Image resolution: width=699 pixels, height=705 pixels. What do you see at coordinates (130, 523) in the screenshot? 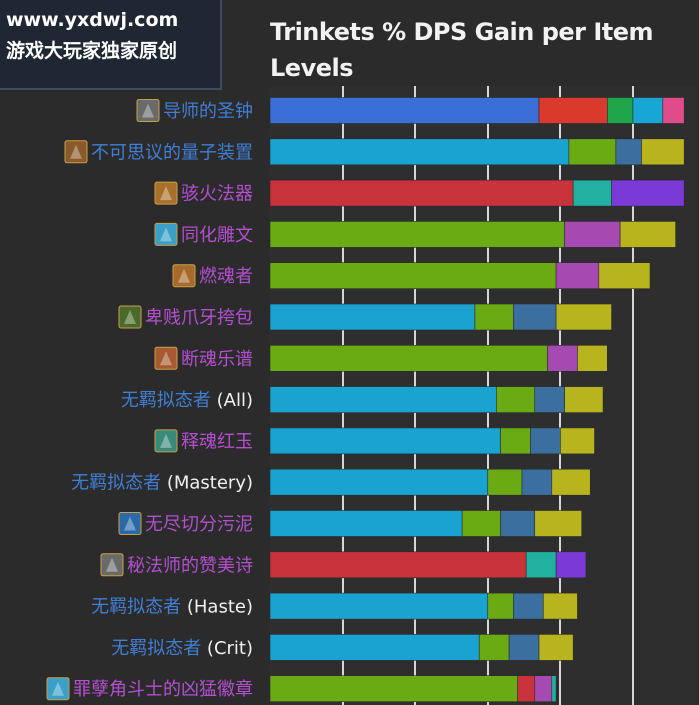
I see `ooze-icon` at bounding box center [130, 523].